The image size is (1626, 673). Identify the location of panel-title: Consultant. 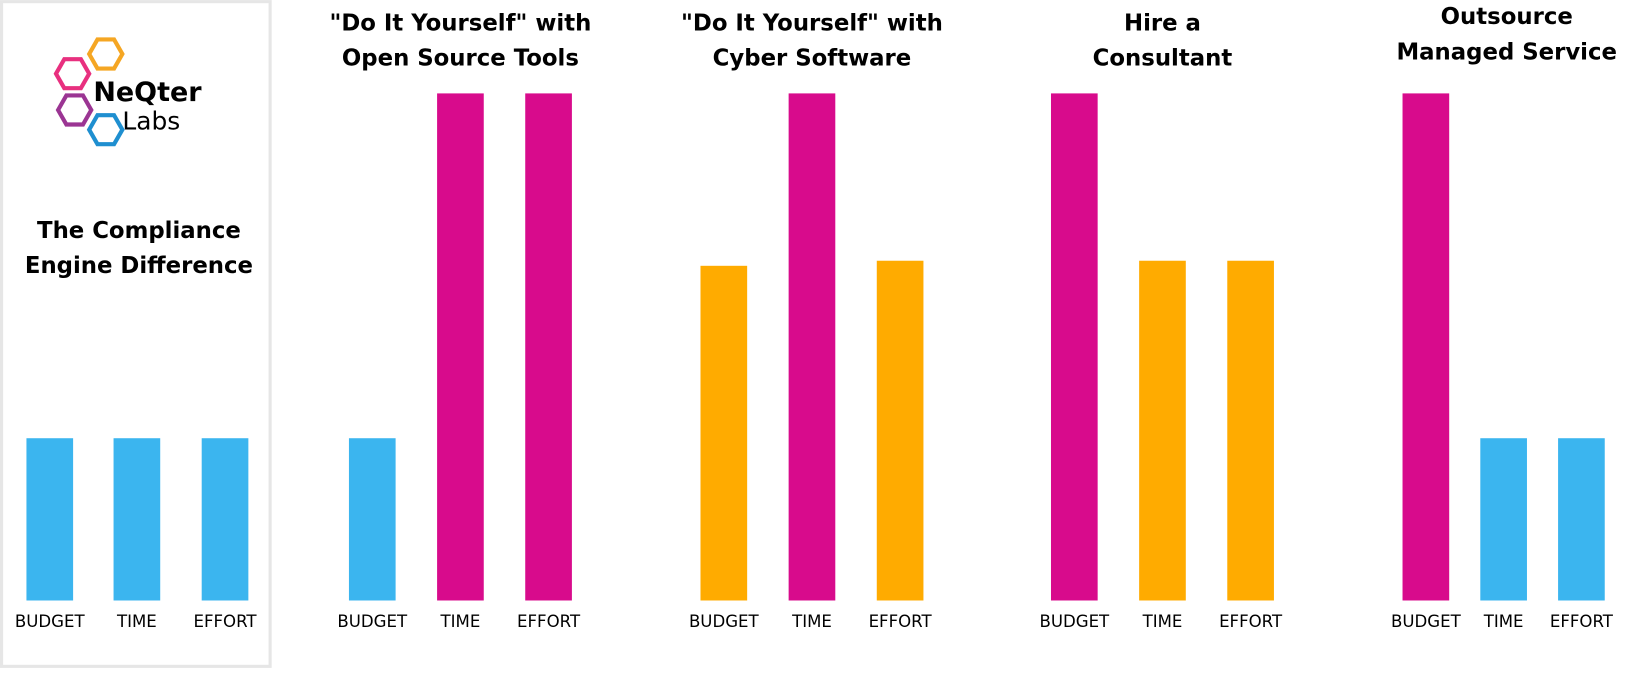
(1163, 59).